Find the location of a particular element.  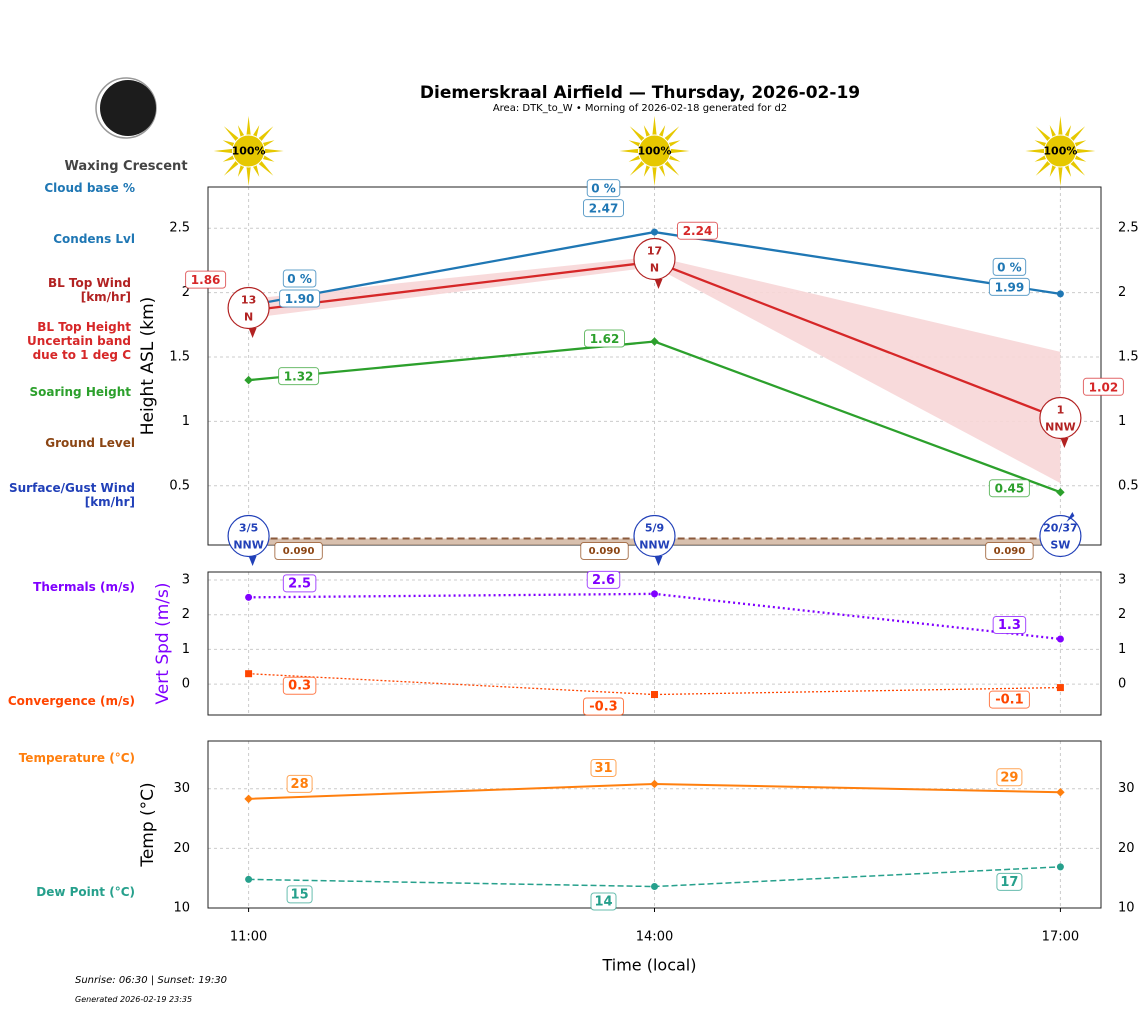

surface-wind-speed: 3/5 is located at coordinates (248, 528).